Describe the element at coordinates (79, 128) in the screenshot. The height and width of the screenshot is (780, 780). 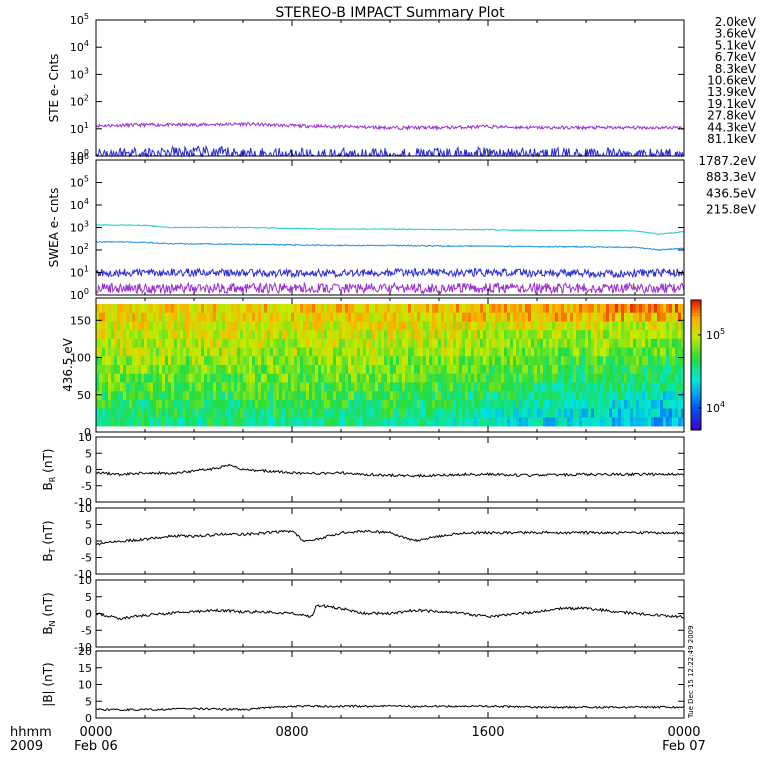
I see `ste-ytick-label: 10¹` at that location.